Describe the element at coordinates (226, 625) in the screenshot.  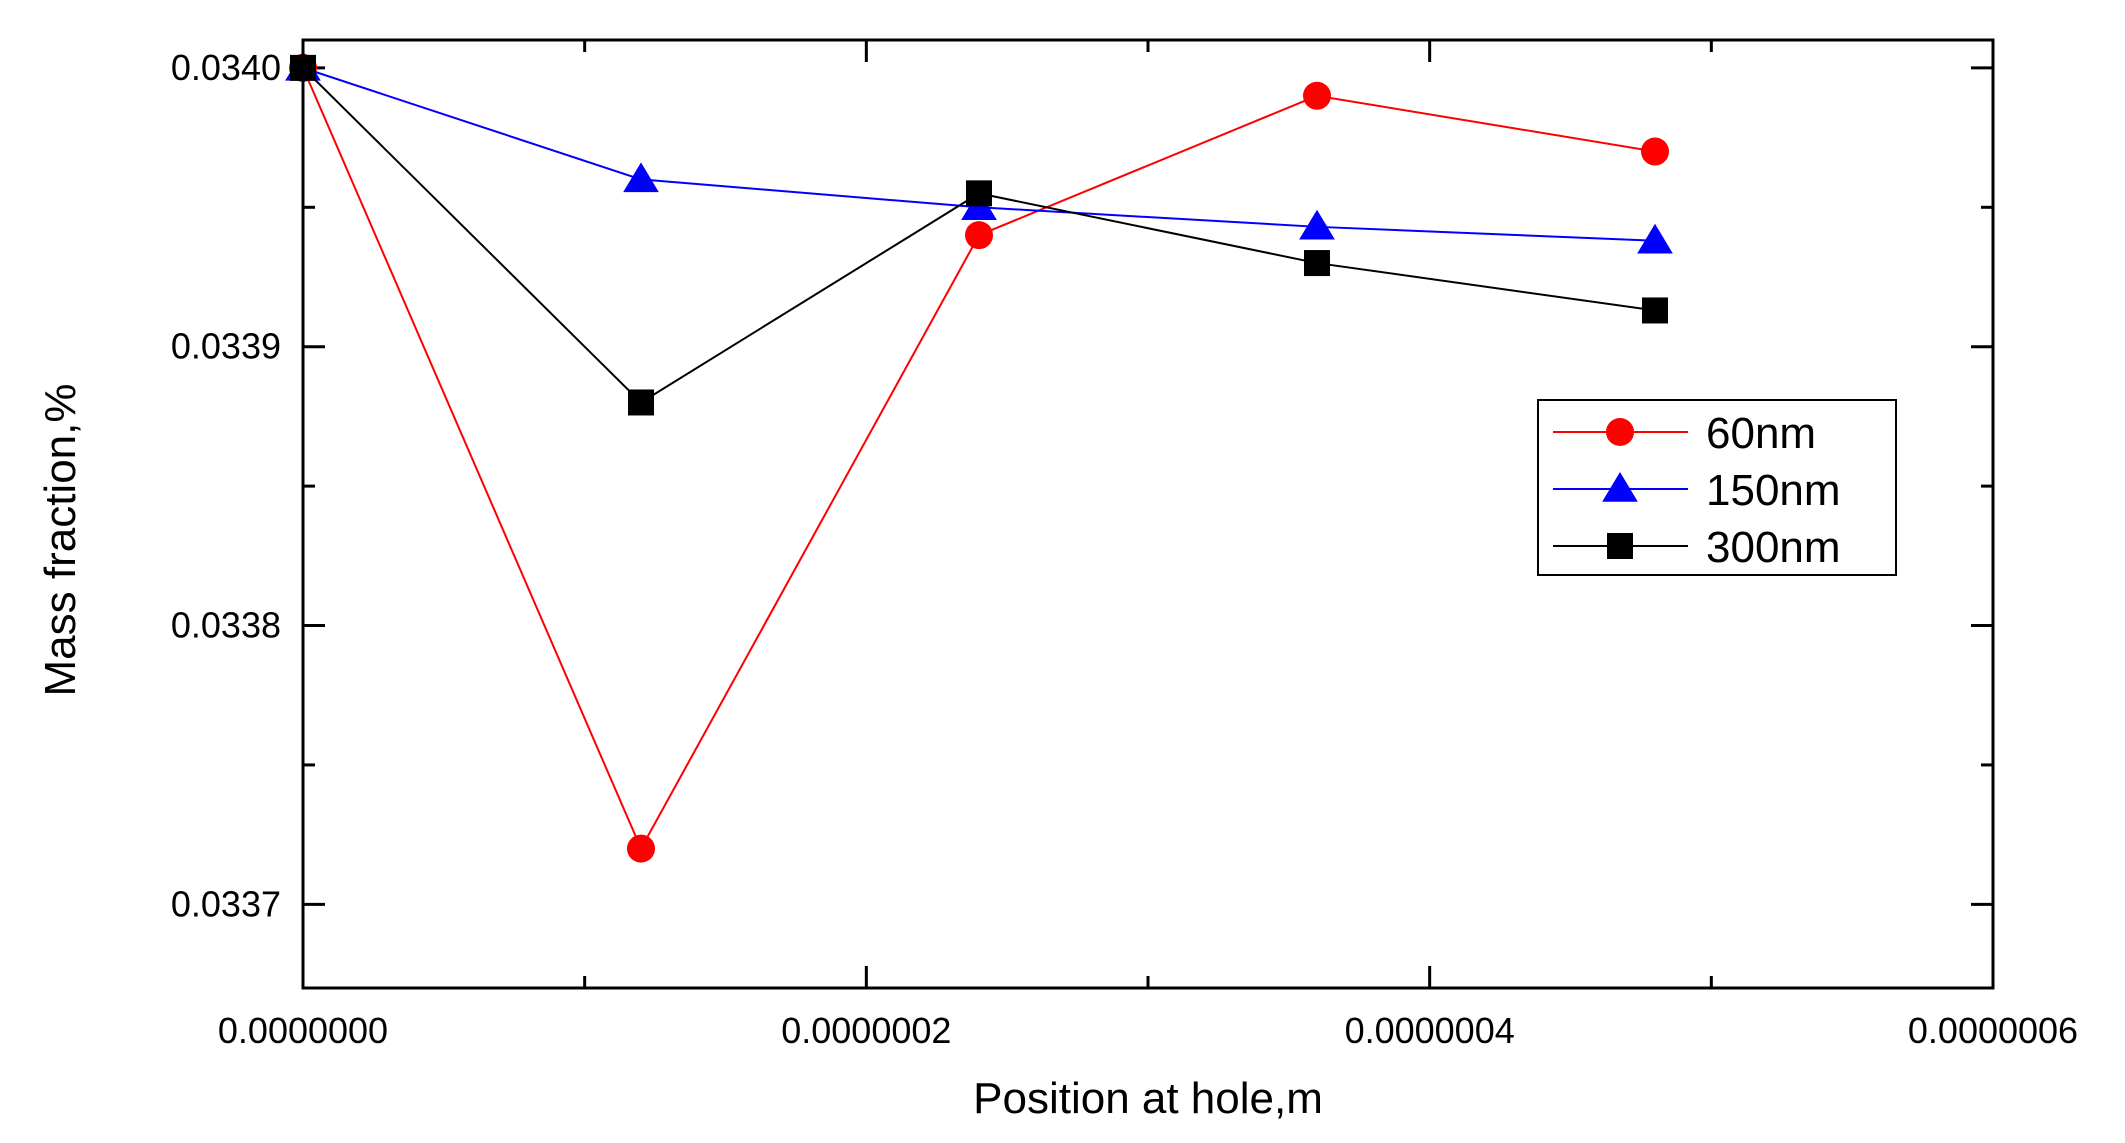
I see `y-tick-label: 0.0338` at that location.